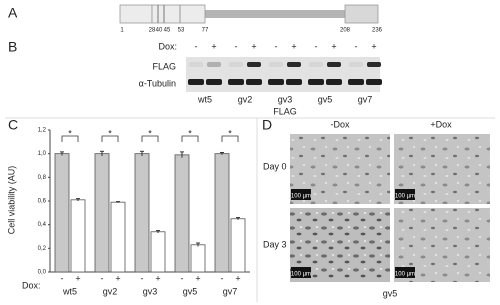  Describe the element at coordinates (190, 291) in the screenshot. I see `x-tick-label: gv5` at that location.